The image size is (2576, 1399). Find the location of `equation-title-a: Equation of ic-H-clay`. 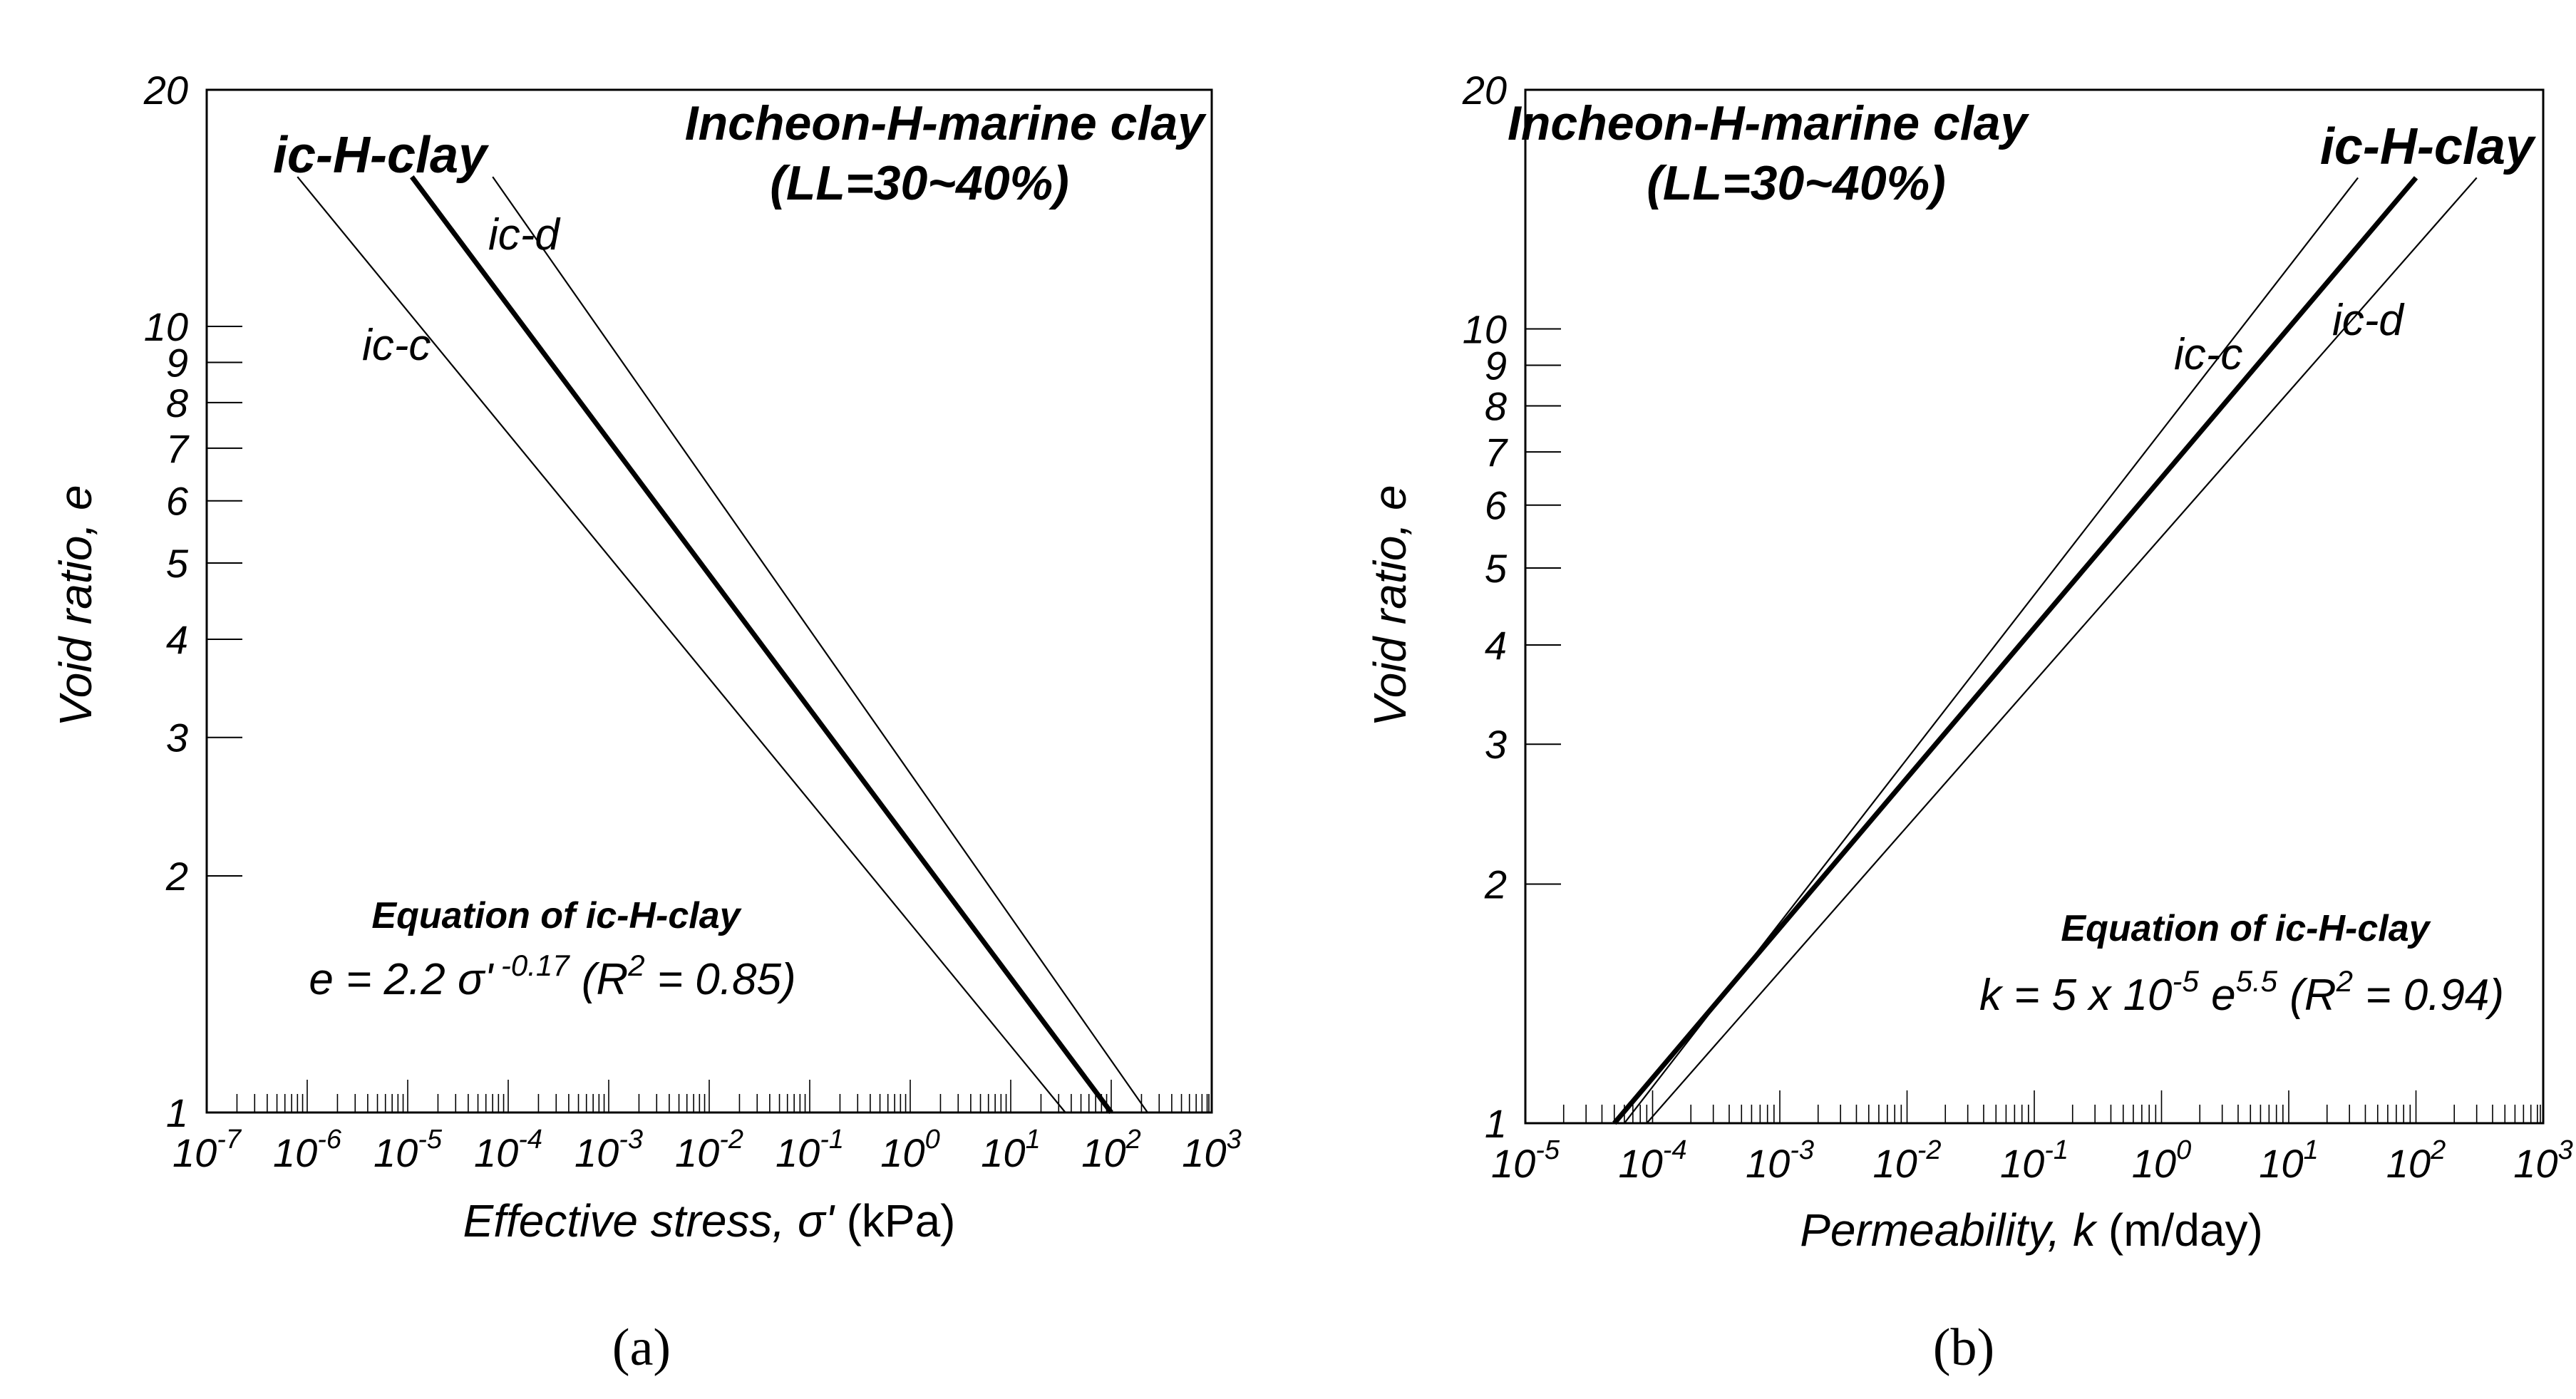

equation-title-a: Equation of ic-H-clay is located at coordinates (556, 915).